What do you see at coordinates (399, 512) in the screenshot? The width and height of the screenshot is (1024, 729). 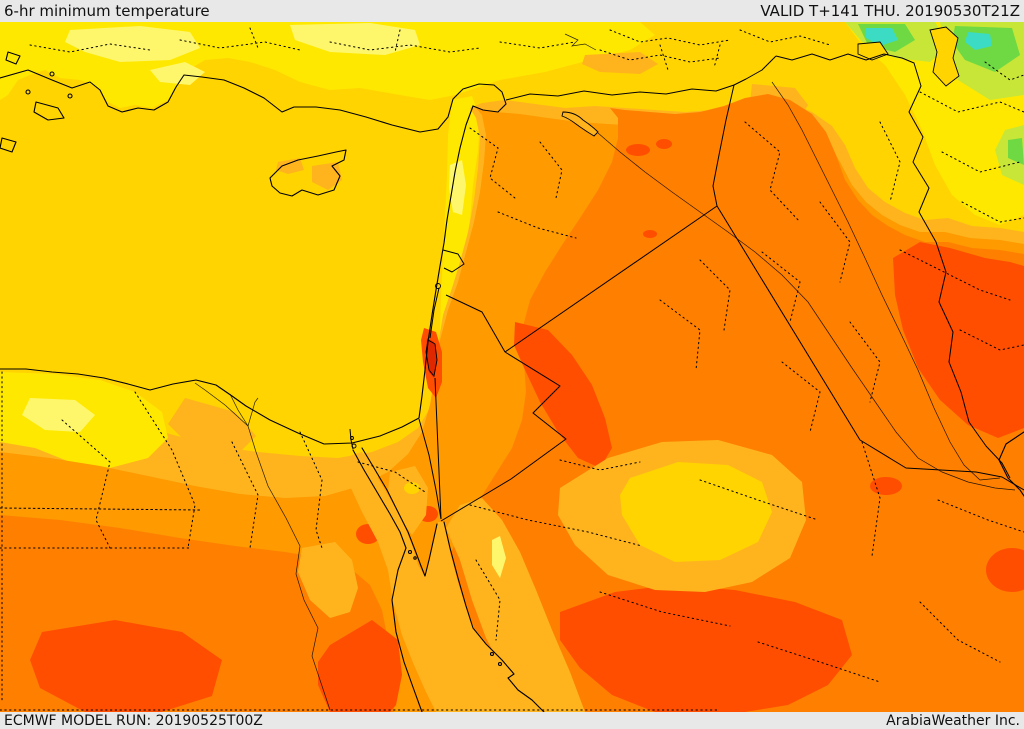 I see `sinai-coast` at bounding box center [399, 512].